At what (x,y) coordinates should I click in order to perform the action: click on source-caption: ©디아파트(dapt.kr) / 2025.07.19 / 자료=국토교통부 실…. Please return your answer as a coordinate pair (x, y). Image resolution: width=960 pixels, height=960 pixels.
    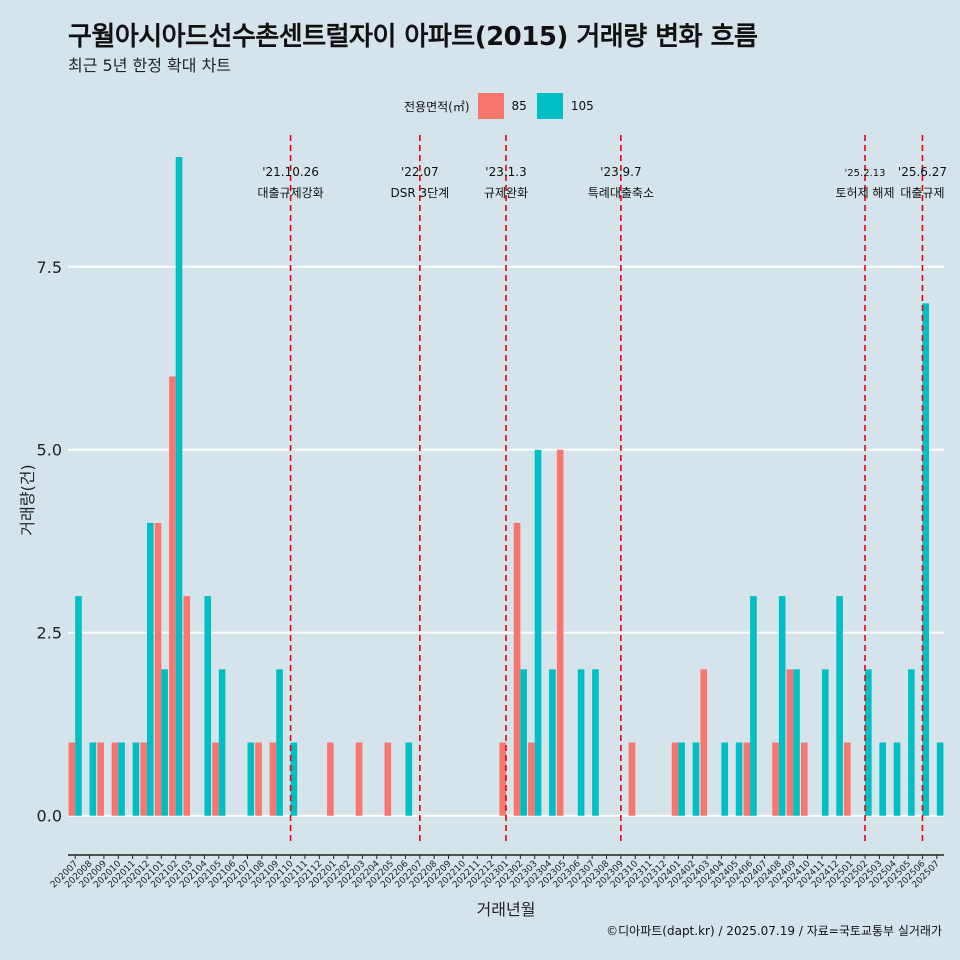
    Looking at the image, I should click on (774, 931).